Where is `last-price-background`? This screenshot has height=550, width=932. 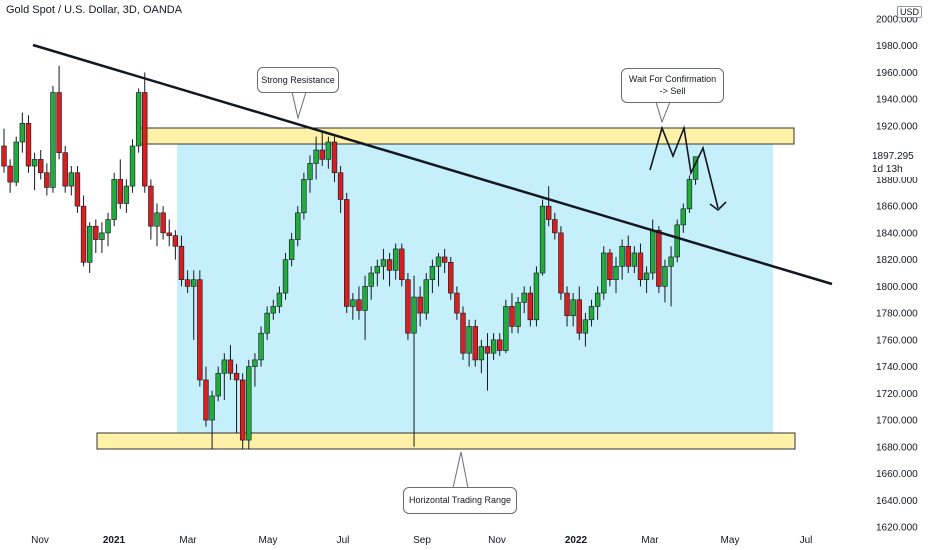 last-price-background is located at coordinates (897, 162).